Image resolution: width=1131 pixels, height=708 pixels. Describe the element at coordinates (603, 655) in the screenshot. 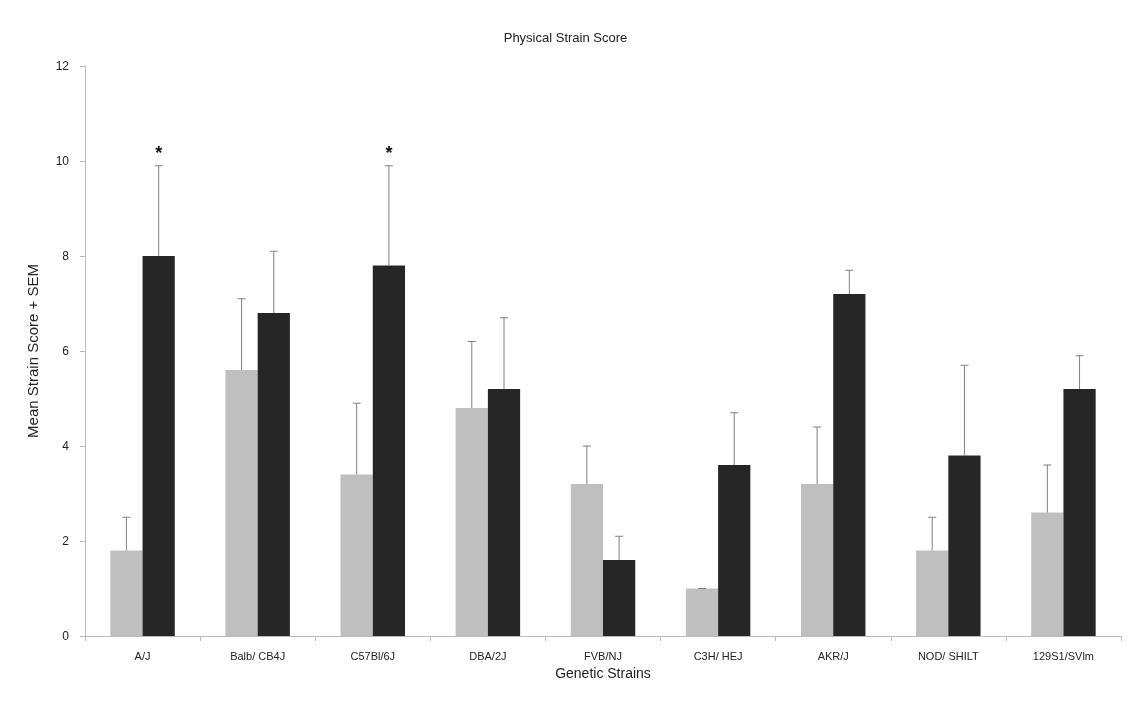

I see `x-tick-label: FVB/NJ` at that location.